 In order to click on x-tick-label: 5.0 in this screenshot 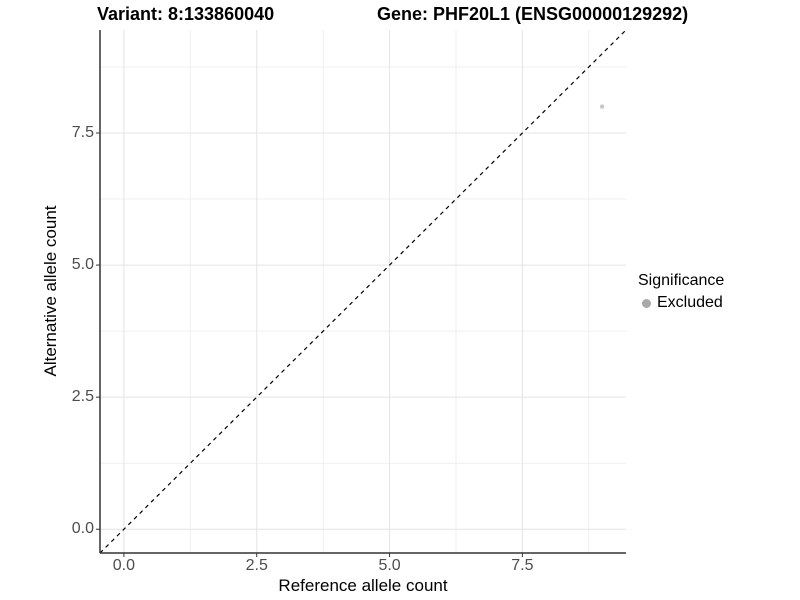, I will do `click(389, 565)`.